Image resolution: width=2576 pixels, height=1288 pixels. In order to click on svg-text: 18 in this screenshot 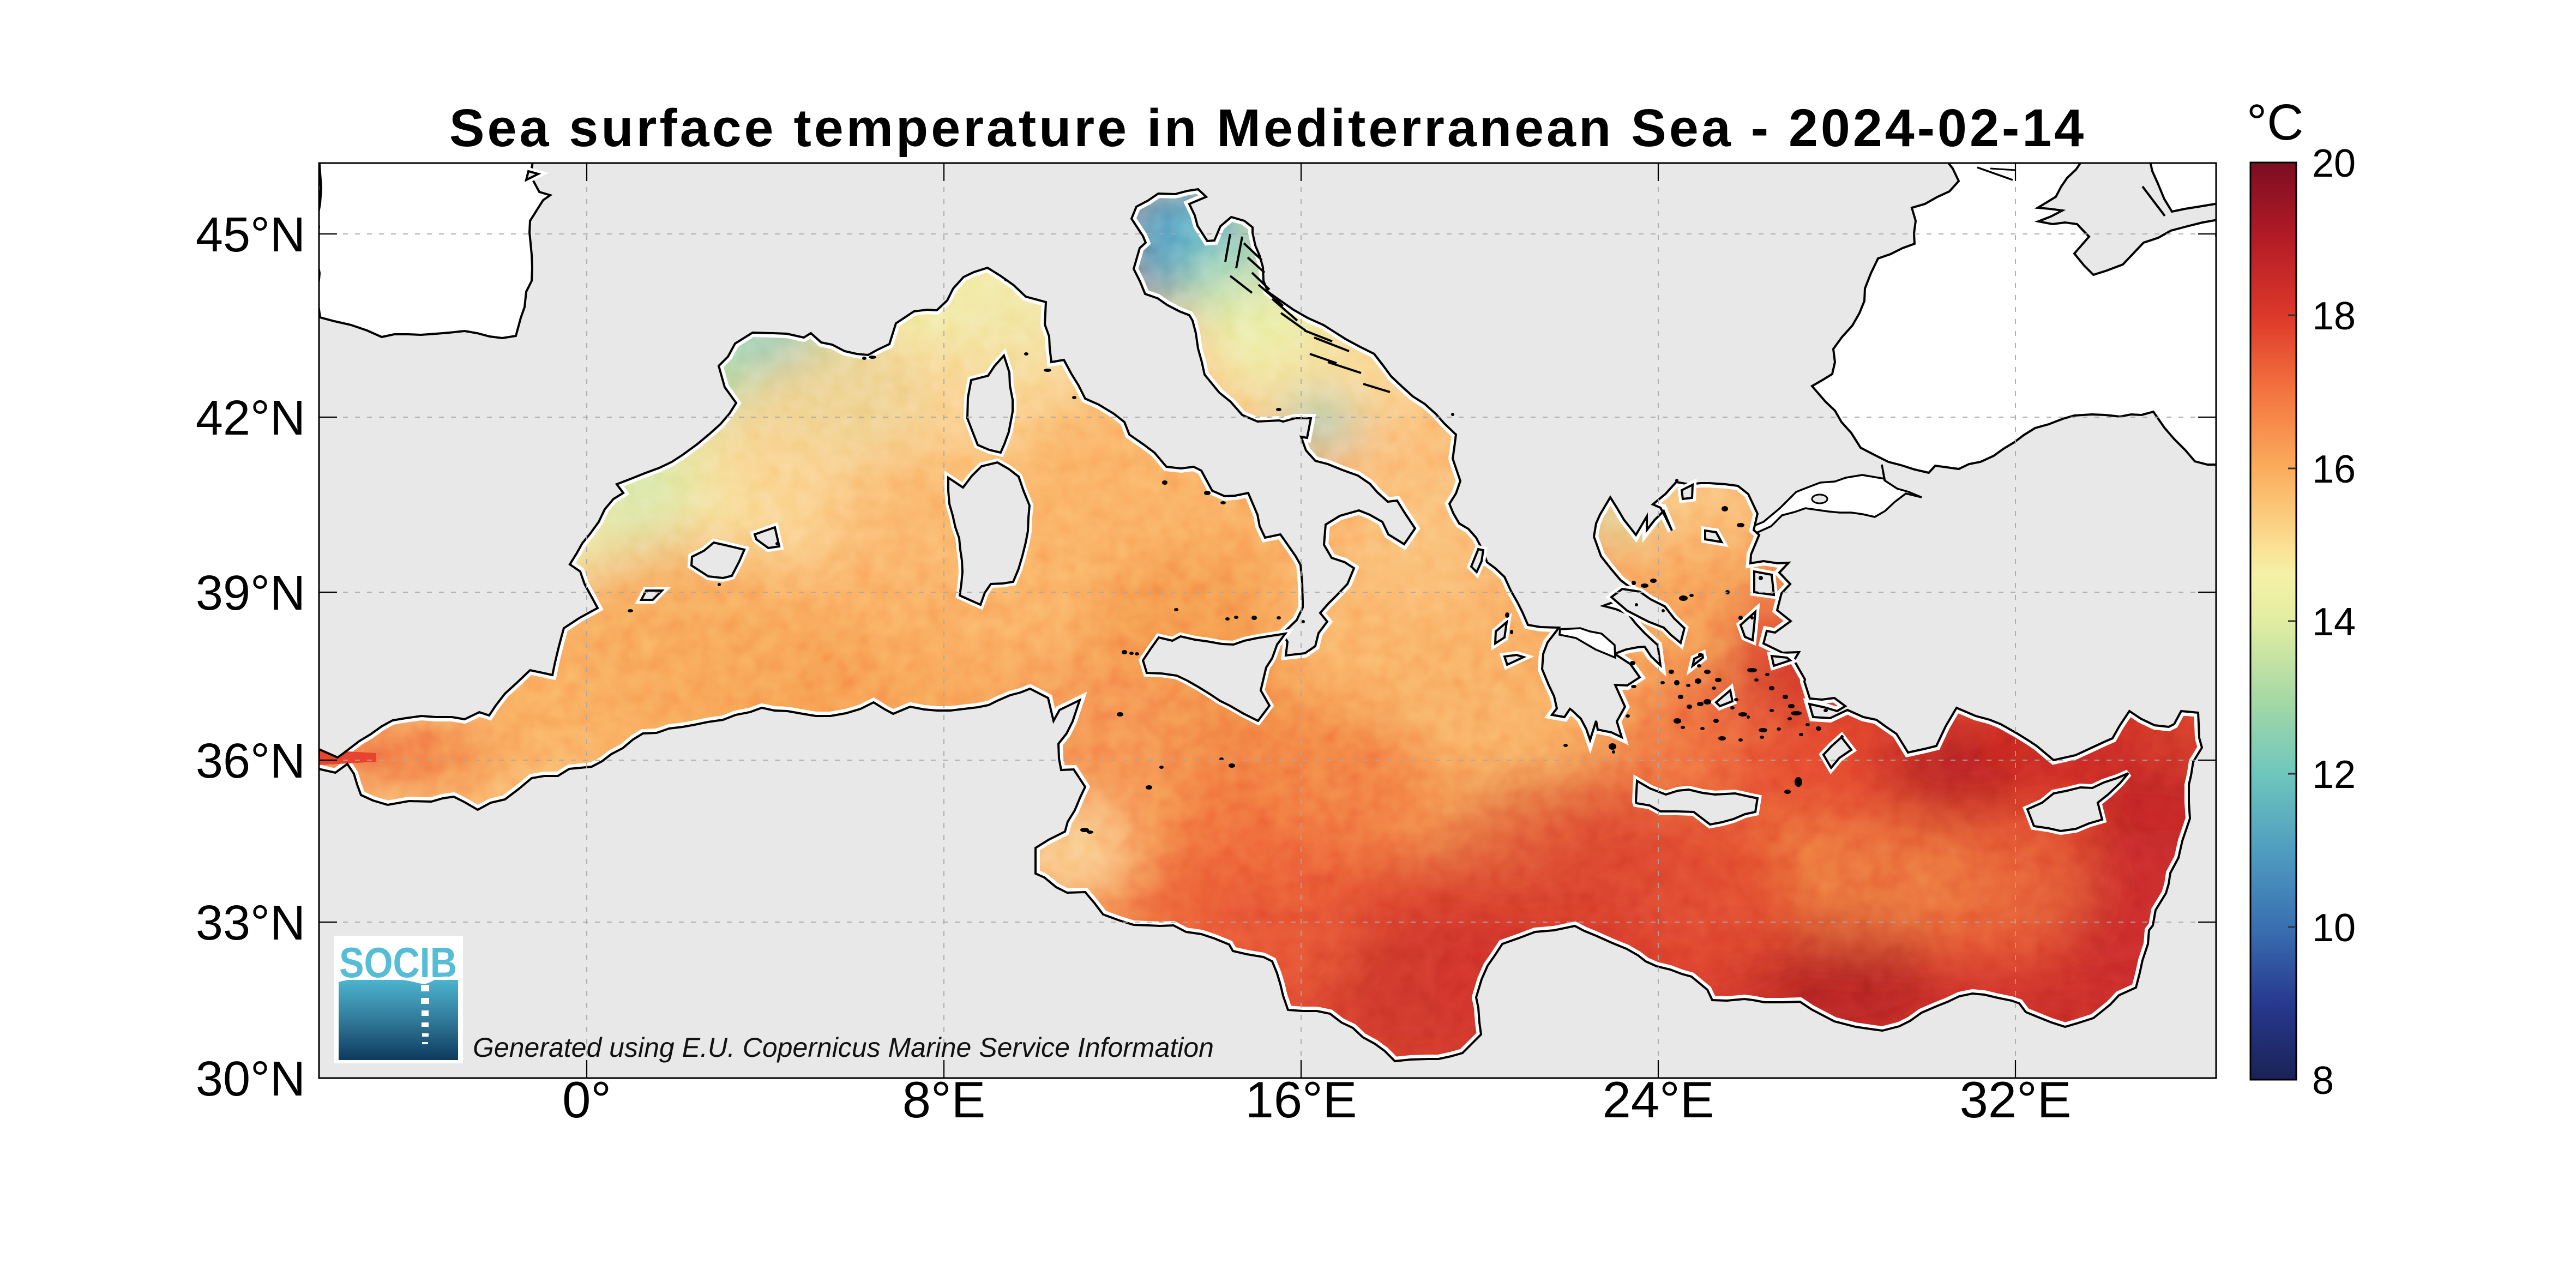, I will do `click(2334, 316)`.